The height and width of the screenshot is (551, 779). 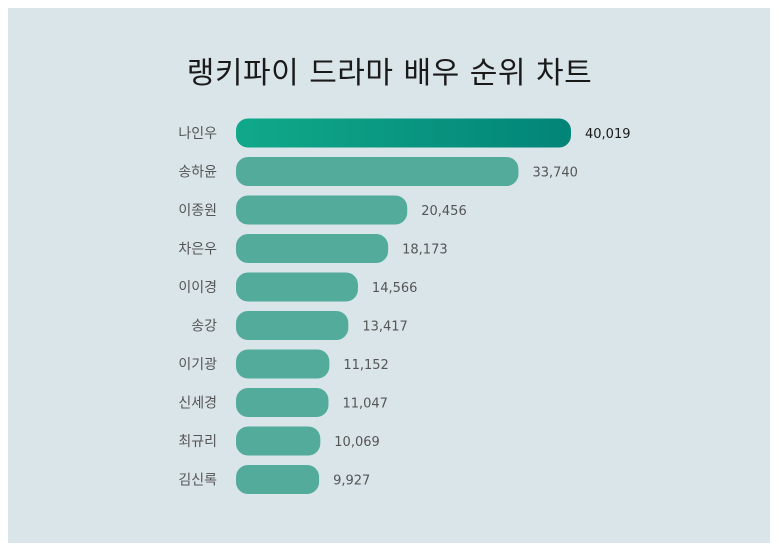 I want to click on value-label: 33,740, so click(x=555, y=173).